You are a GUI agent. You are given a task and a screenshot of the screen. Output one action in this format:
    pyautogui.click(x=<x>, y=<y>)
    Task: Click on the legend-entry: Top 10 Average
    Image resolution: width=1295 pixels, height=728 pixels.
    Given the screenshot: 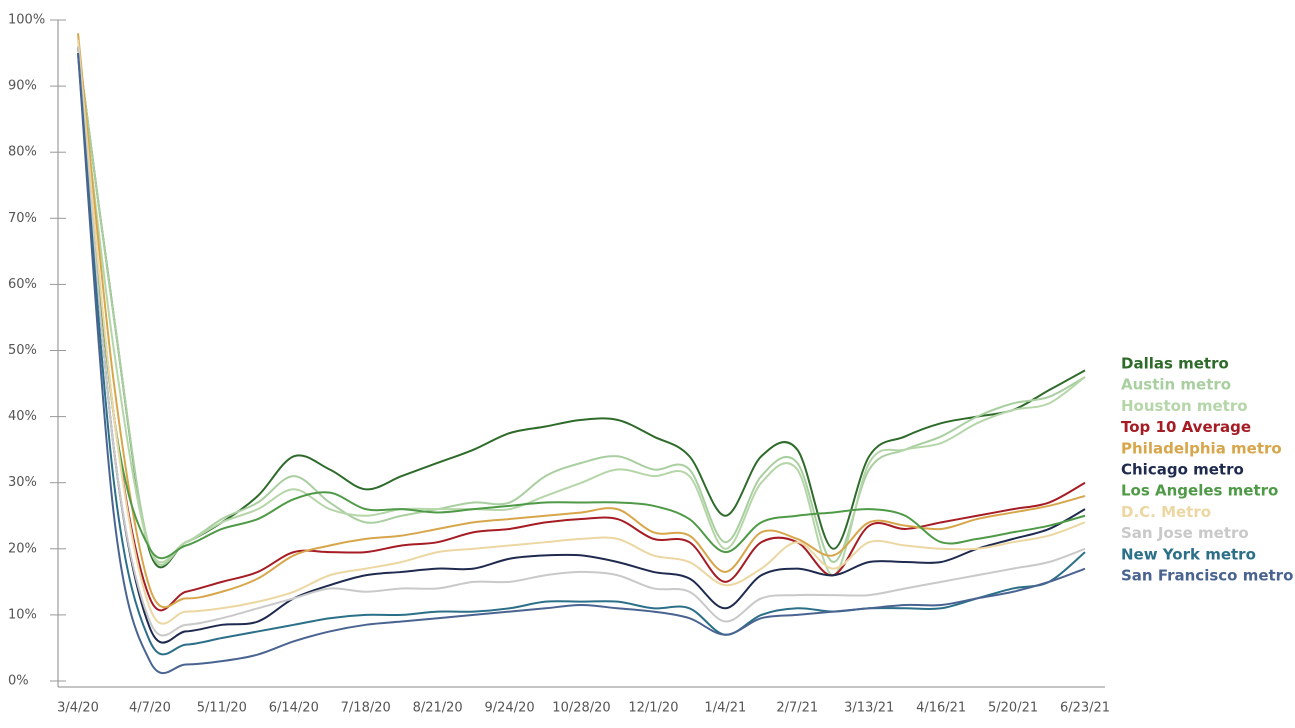 What is the action you would take?
    pyautogui.click(x=1186, y=427)
    